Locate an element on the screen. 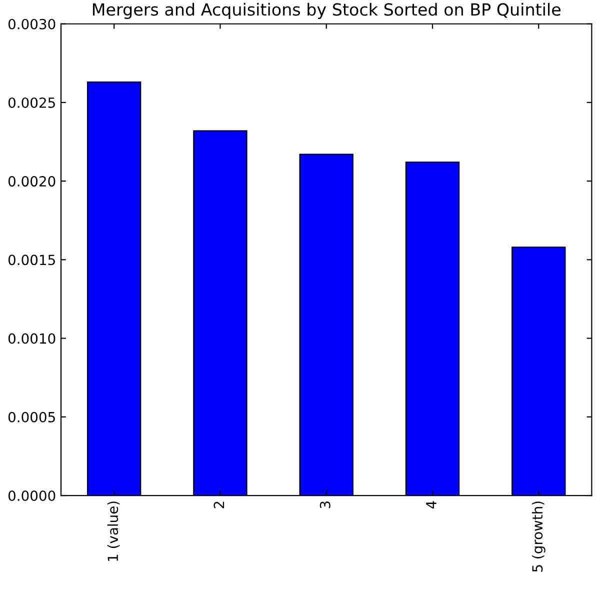 This screenshot has width=610, height=597. y-tick-label: 0.0020 is located at coordinates (32, 181).